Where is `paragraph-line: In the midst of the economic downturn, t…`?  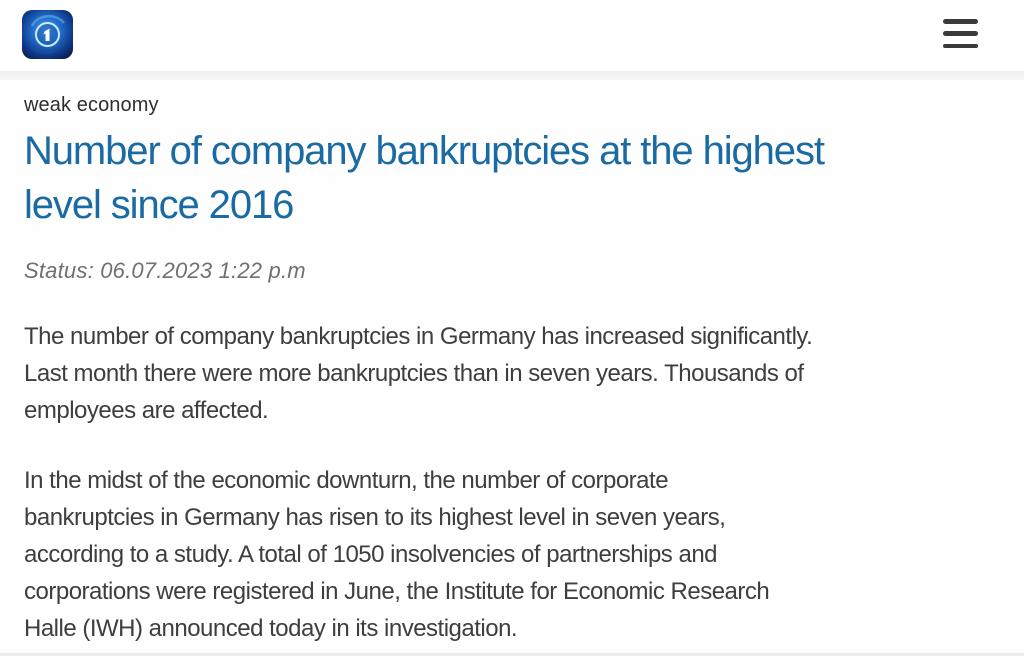 paragraph-line: In the midst of the economic downturn, t… is located at coordinates (346, 480).